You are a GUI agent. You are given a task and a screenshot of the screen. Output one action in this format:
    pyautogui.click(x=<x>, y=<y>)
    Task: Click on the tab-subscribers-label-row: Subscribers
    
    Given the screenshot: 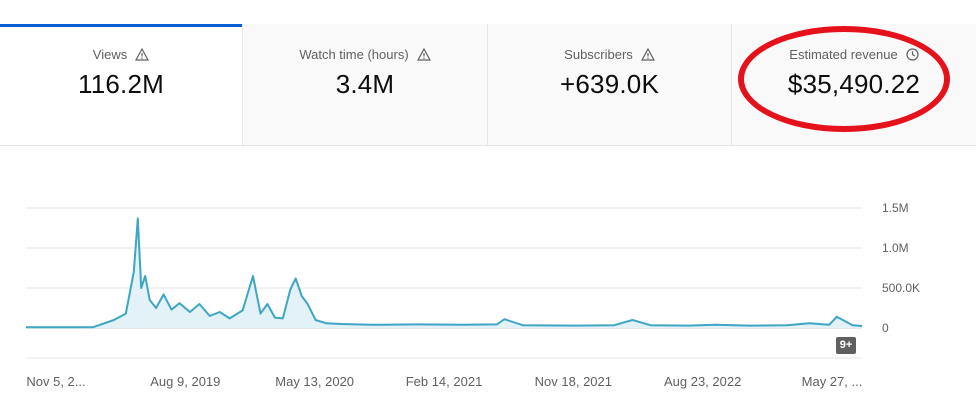 What is the action you would take?
    pyautogui.click(x=609, y=54)
    